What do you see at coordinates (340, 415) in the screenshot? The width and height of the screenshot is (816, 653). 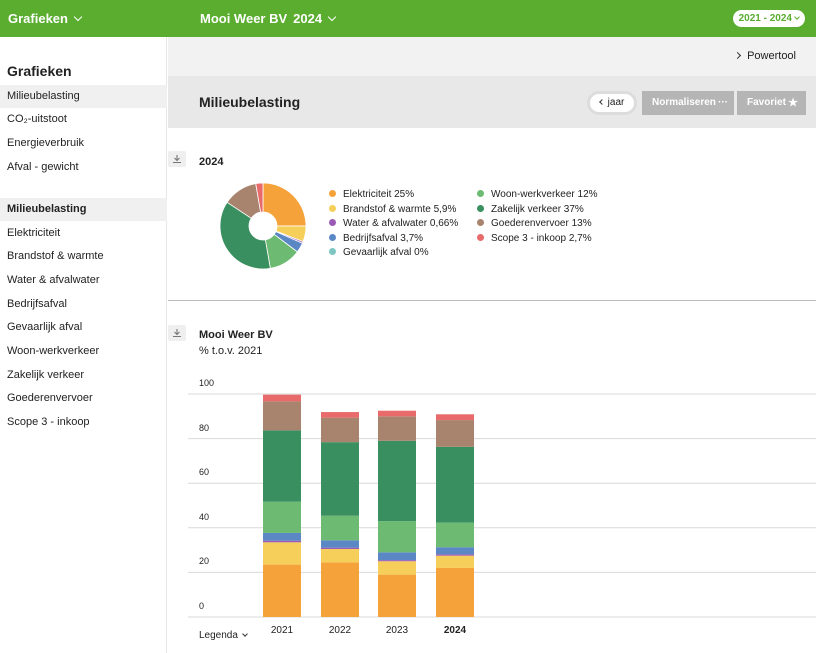 I see `bar-segment-2022-scope-3-inkoop` at bounding box center [340, 415].